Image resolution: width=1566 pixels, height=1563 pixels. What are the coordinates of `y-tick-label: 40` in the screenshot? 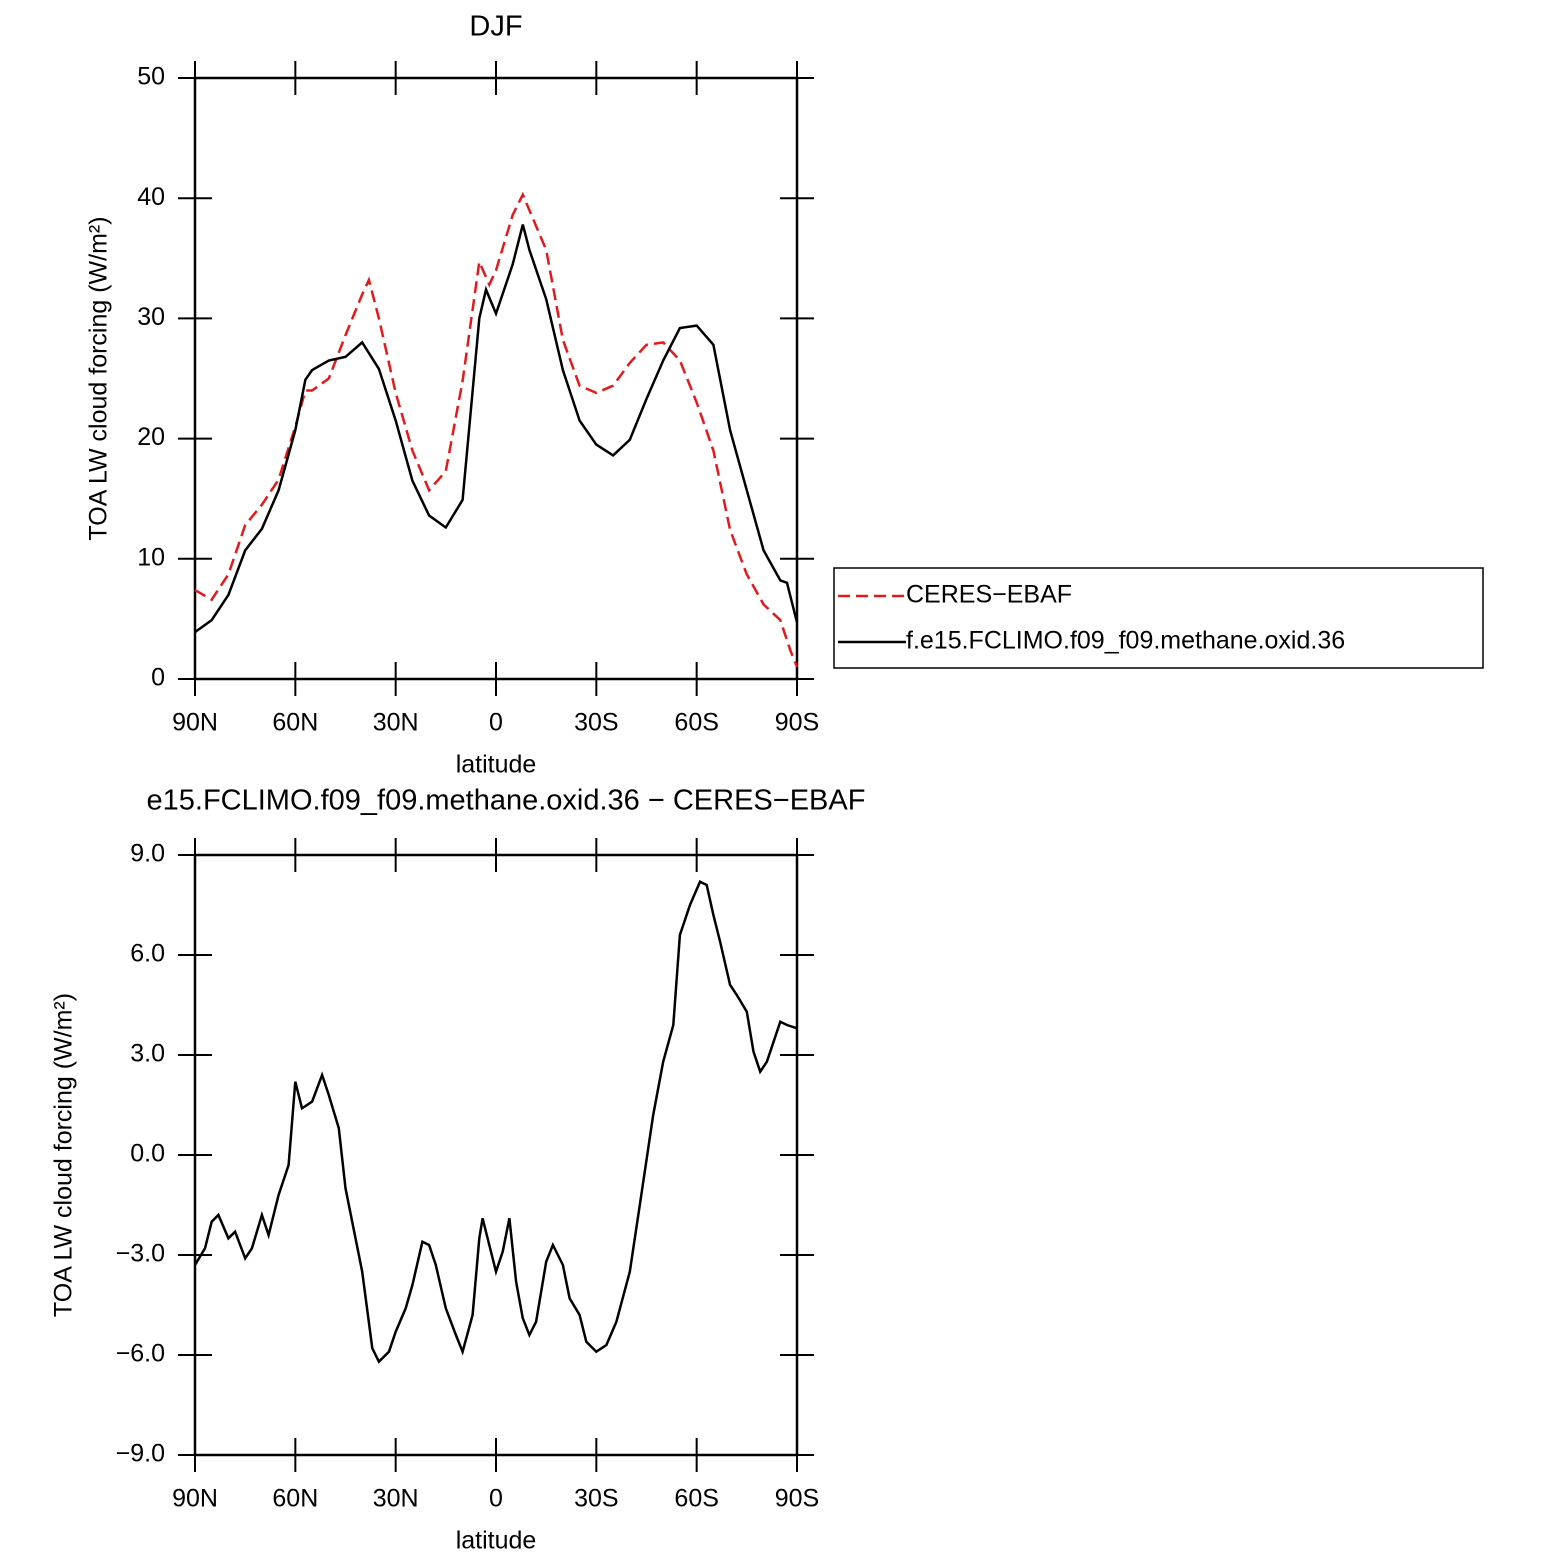 It's located at (151, 197).